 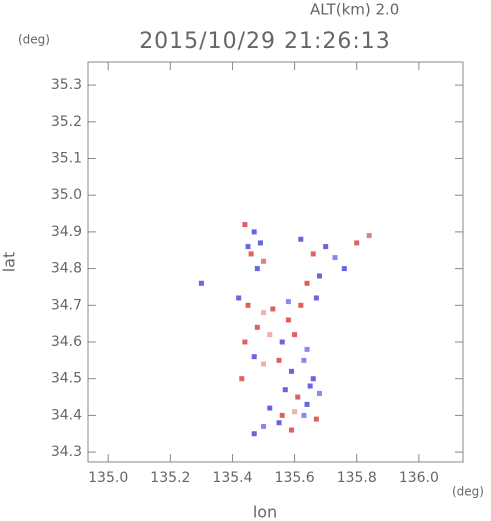 I want to click on y-tick-label: 34.6, so click(x=66, y=342).